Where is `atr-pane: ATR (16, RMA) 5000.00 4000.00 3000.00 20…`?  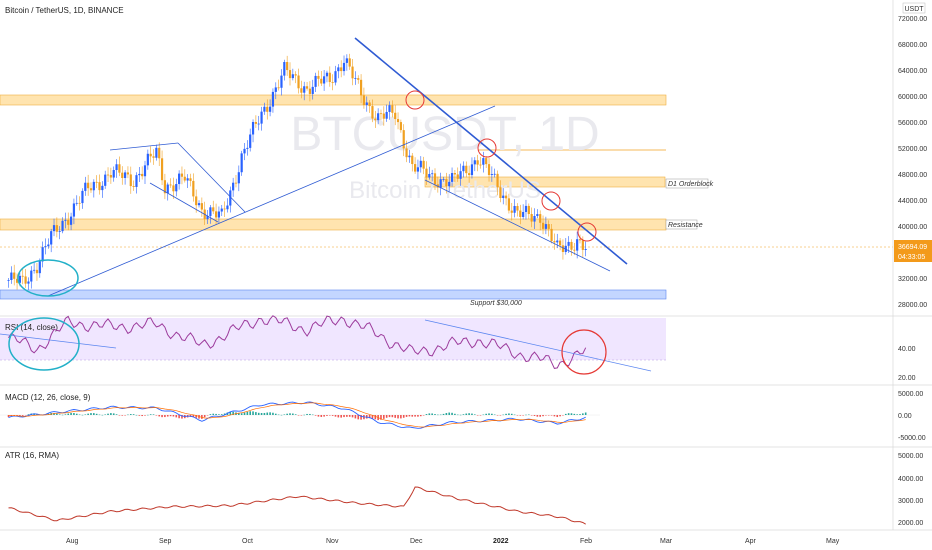
atr-pane: ATR (16, RMA) 5000.00 4000.00 3000.00 20… is located at coordinates (464, 489).